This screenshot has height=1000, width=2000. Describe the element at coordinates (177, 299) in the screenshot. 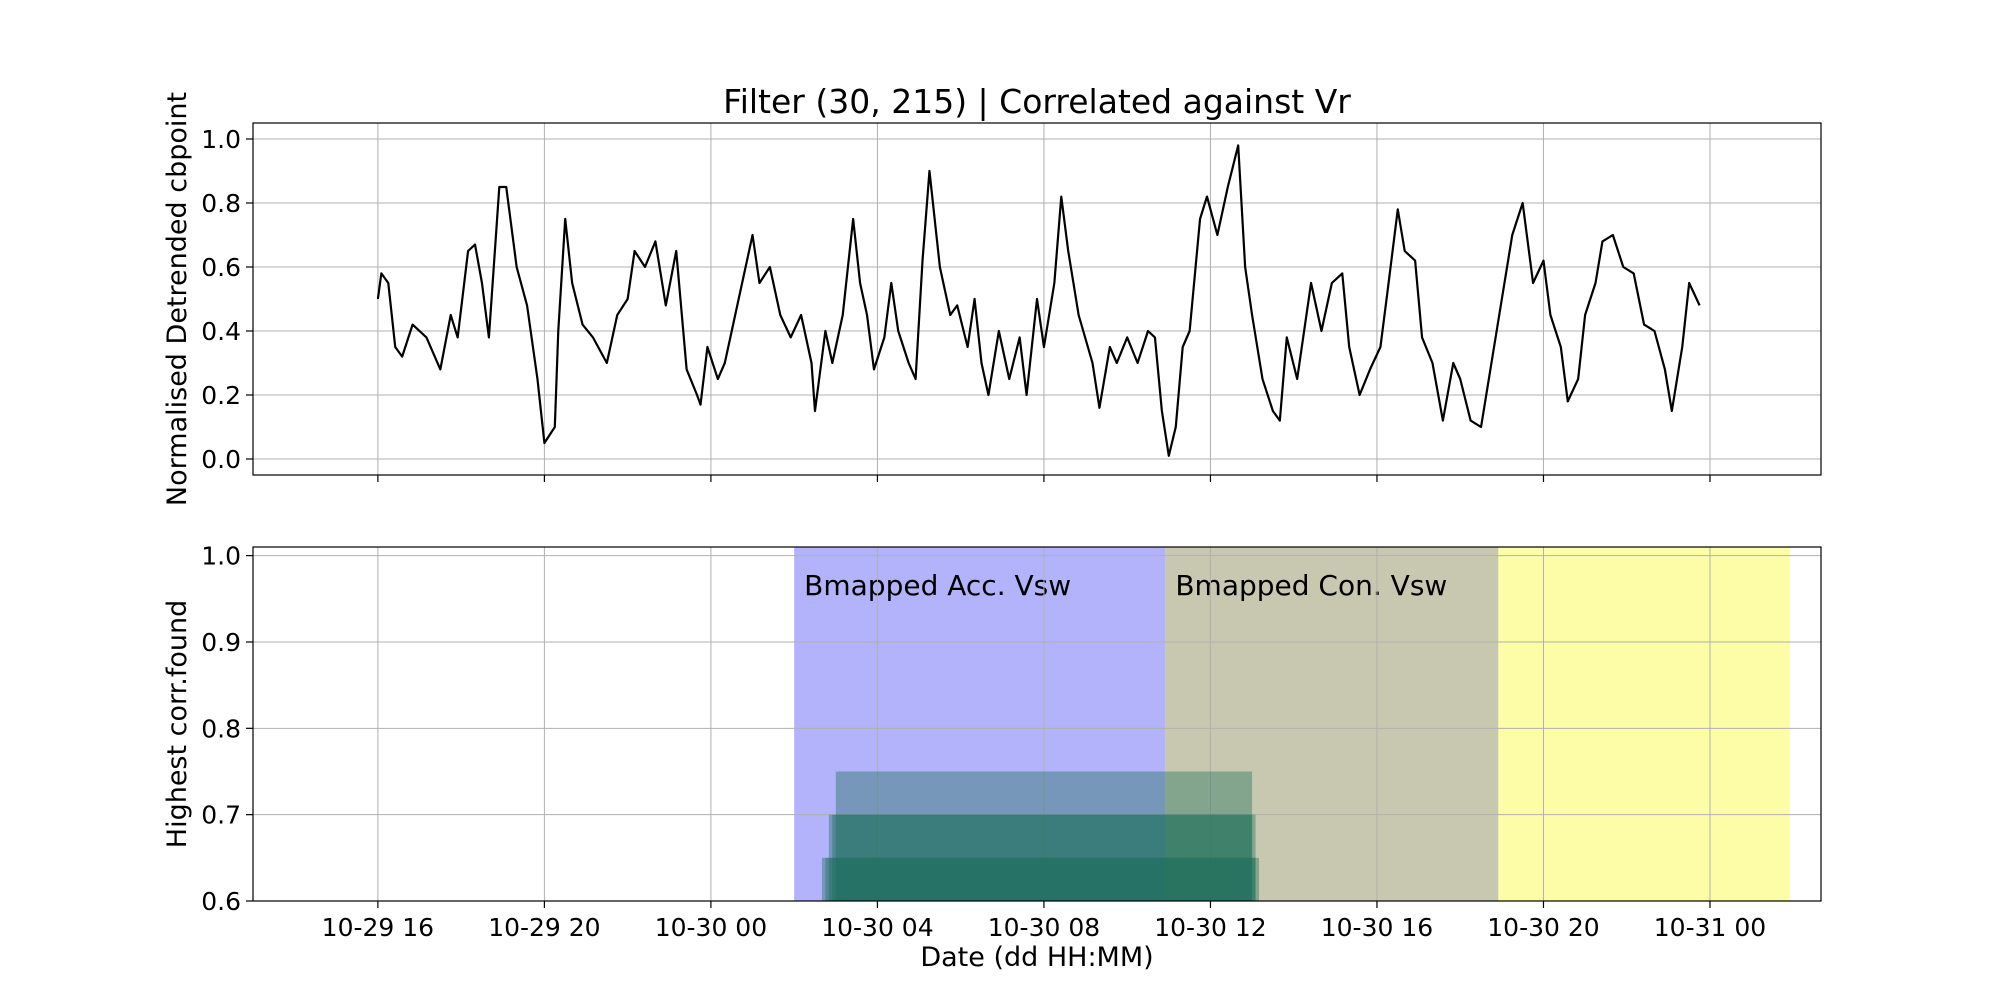

I see `y-axis-label: Normalised Detrended cbpoint` at that location.